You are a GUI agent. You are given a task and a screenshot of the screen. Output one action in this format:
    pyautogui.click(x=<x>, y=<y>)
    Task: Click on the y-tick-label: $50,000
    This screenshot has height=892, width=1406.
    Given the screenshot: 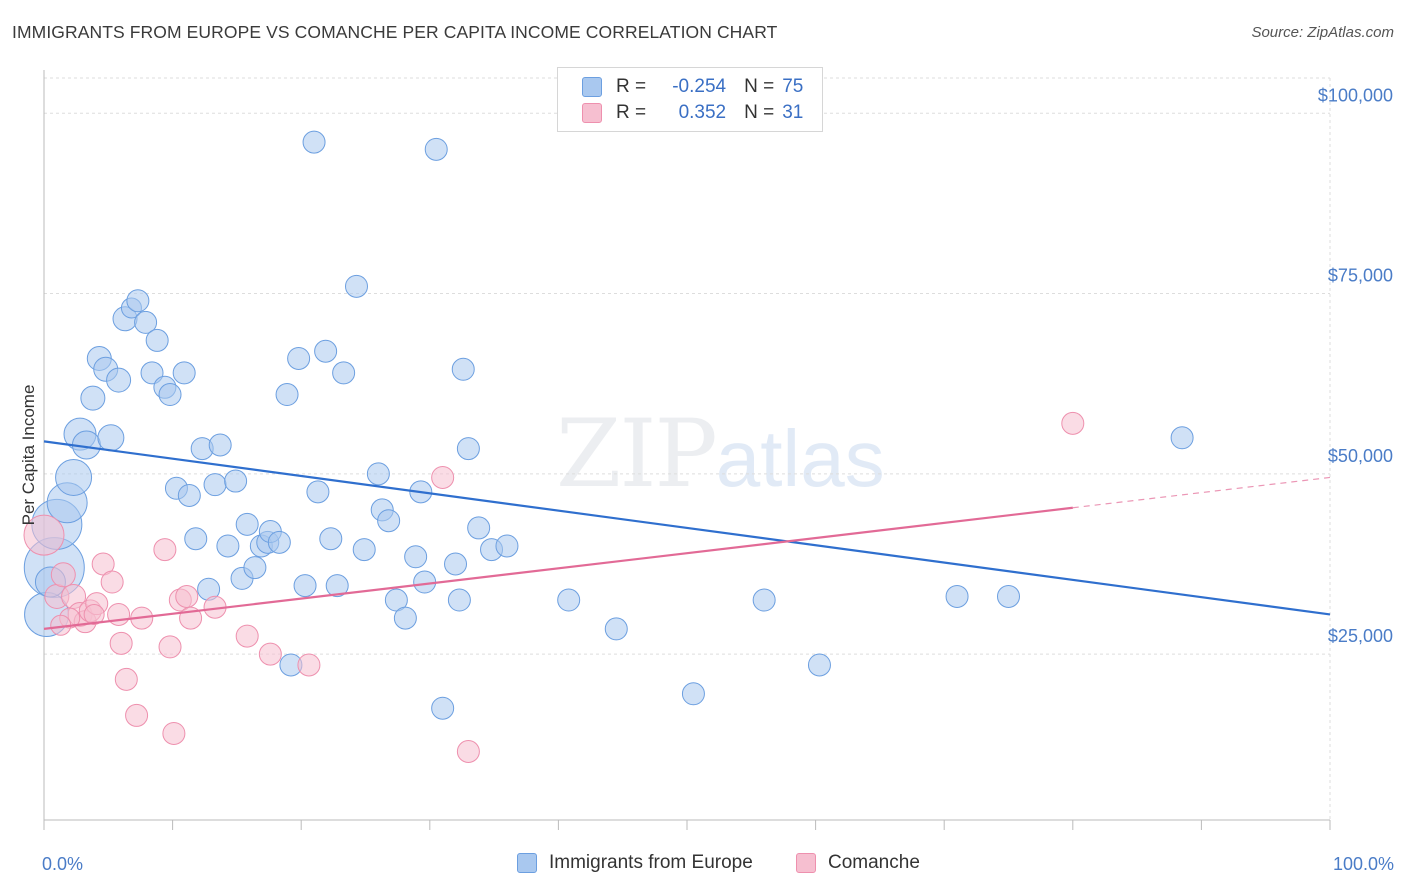 What is the action you would take?
    pyautogui.click(x=1360, y=456)
    